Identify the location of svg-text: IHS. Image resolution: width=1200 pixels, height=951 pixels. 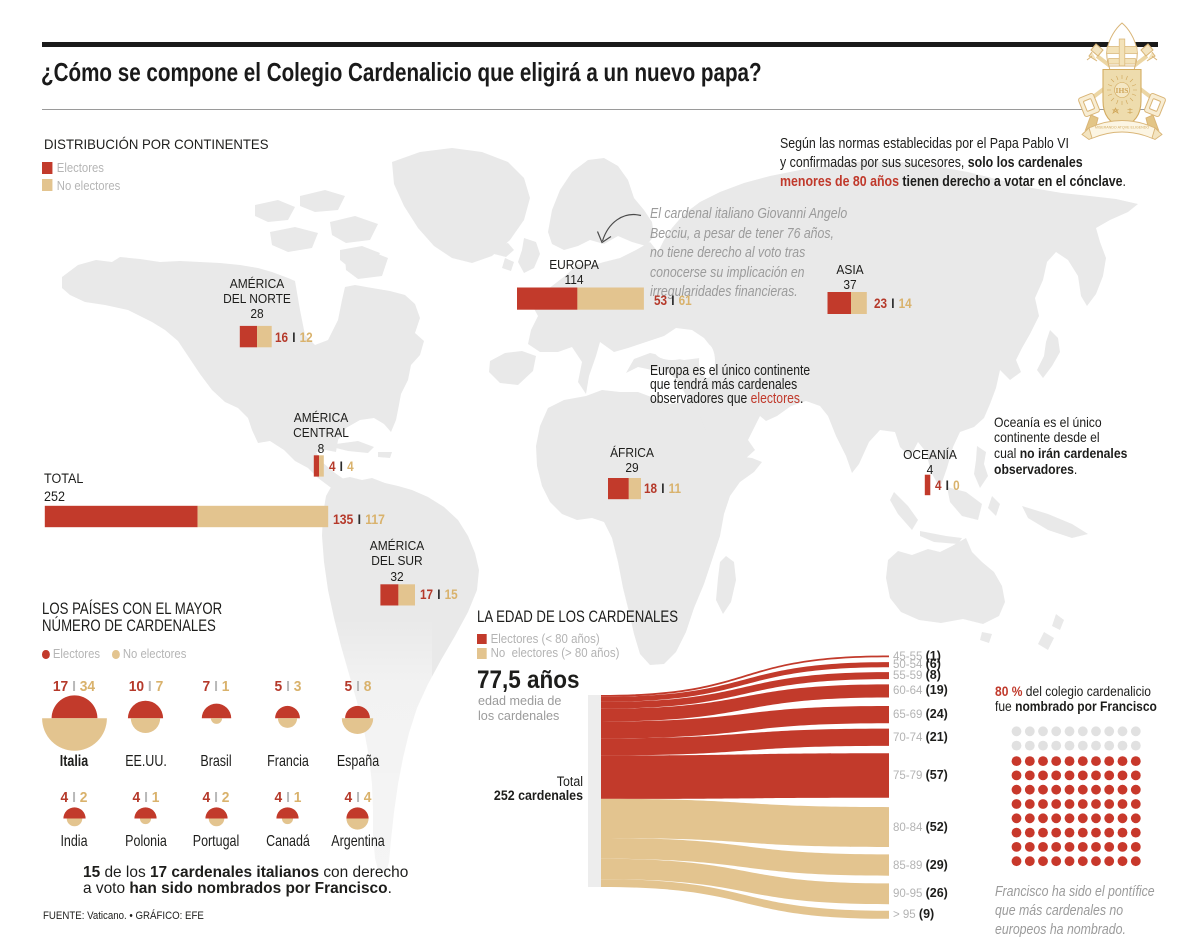
(1122, 90).